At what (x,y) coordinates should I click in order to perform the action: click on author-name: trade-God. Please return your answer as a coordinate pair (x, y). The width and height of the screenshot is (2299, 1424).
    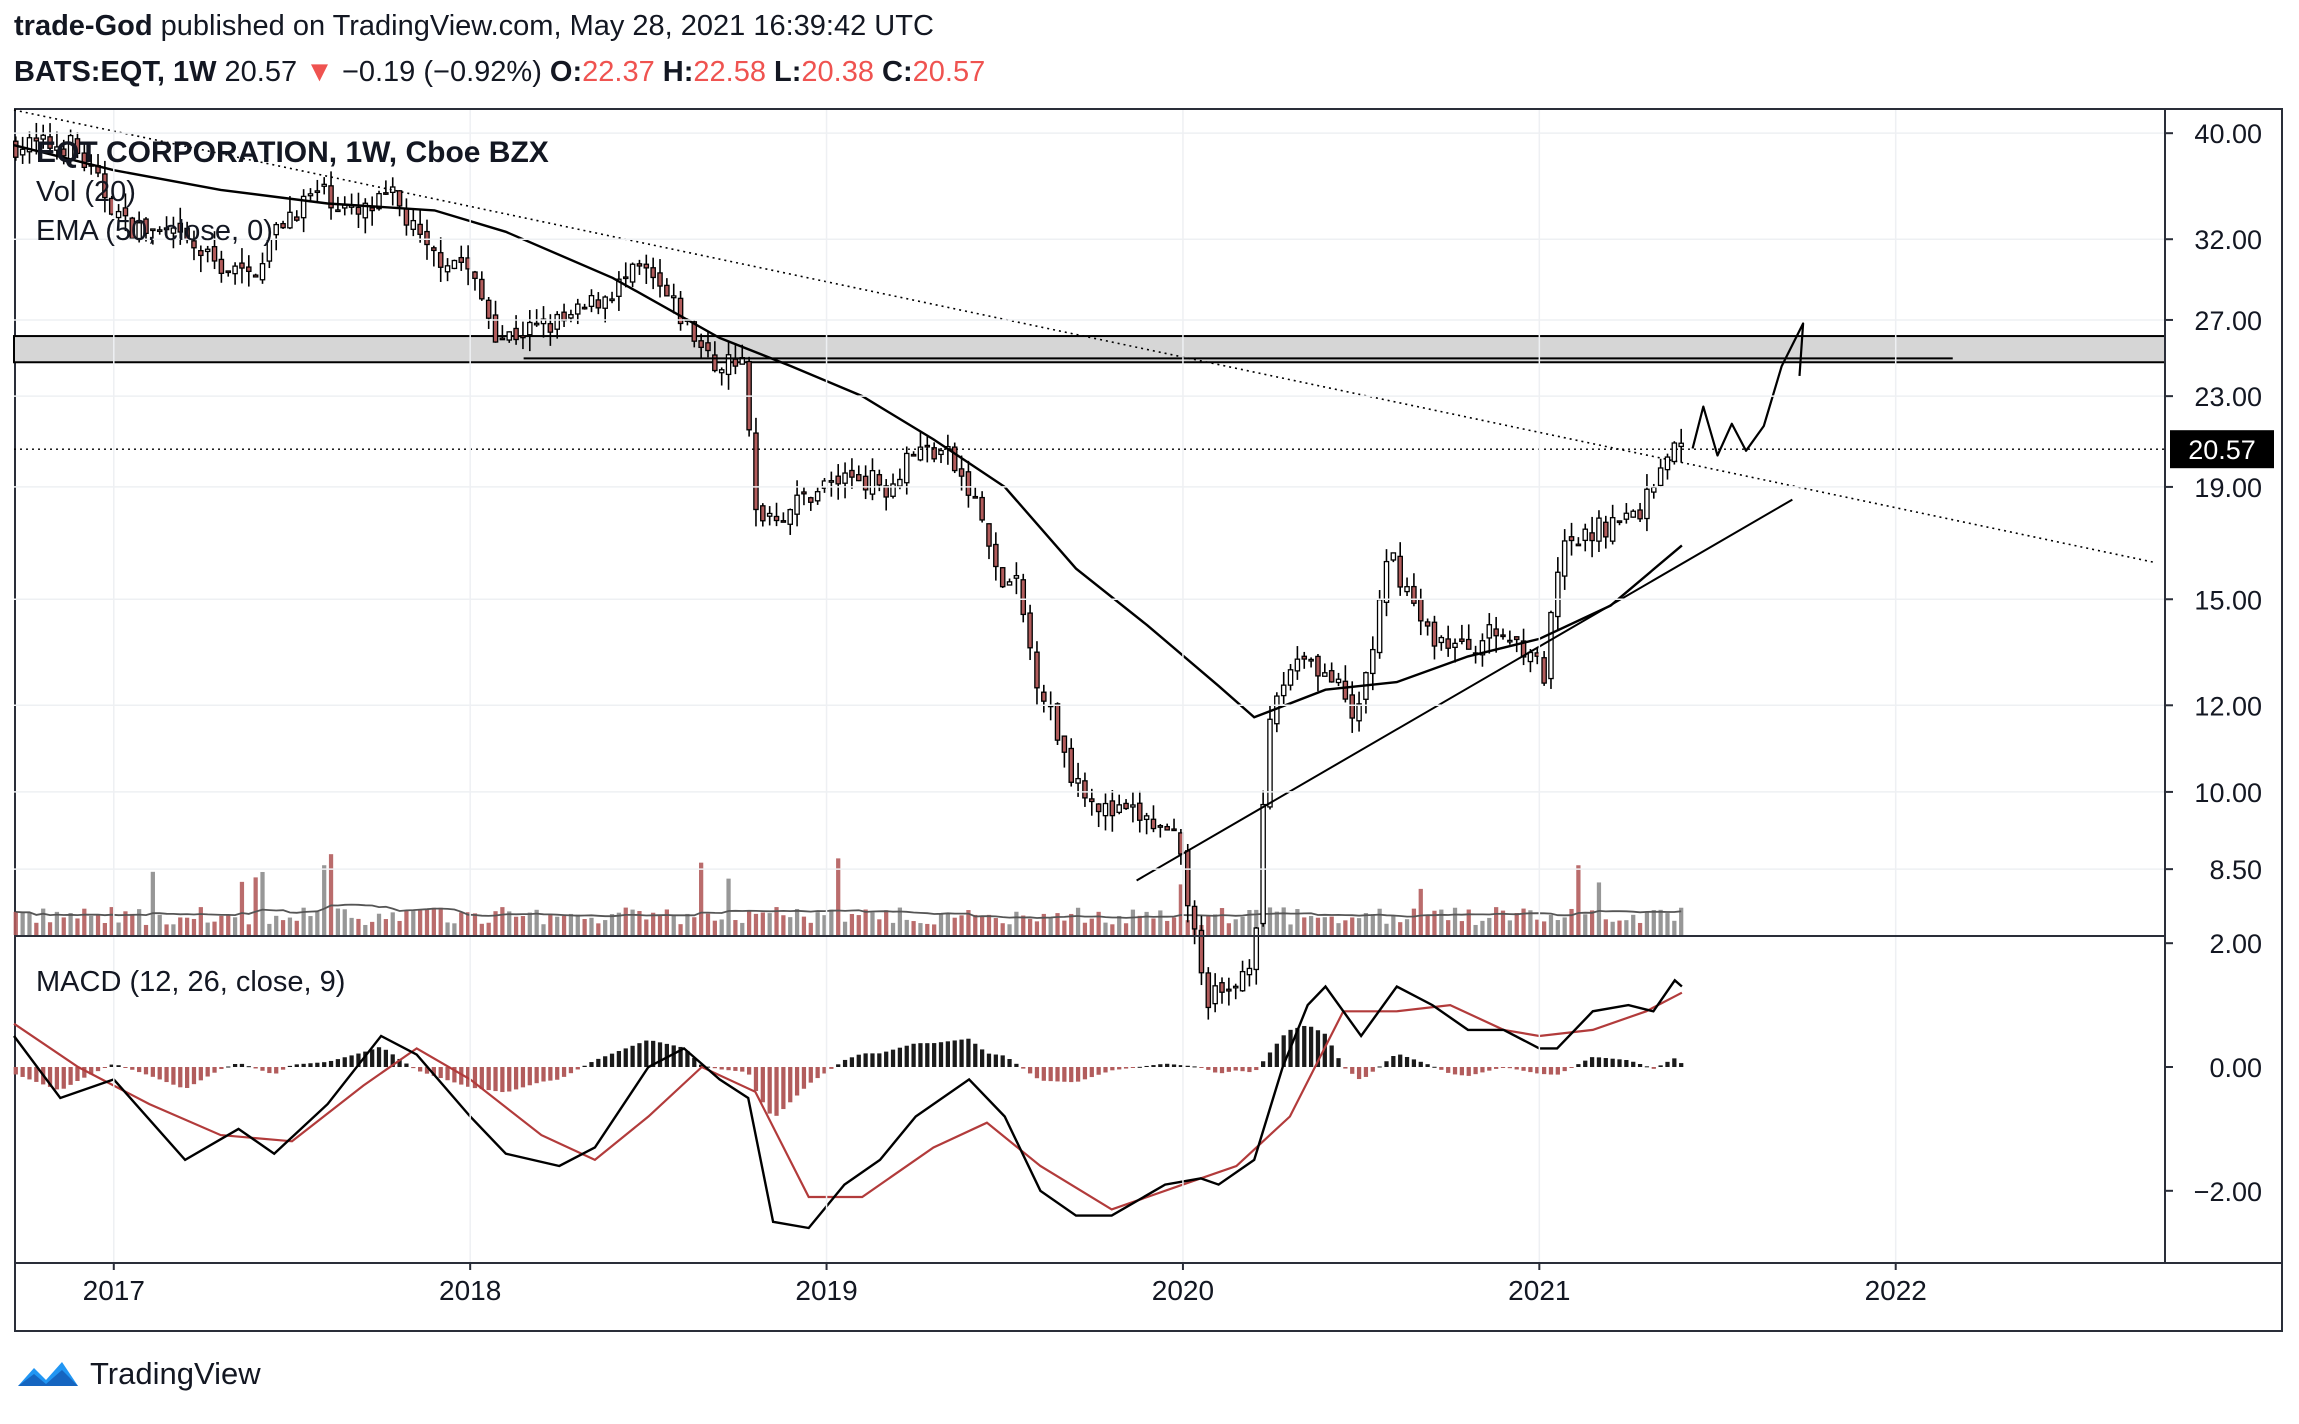
    Looking at the image, I should click on (83, 26).